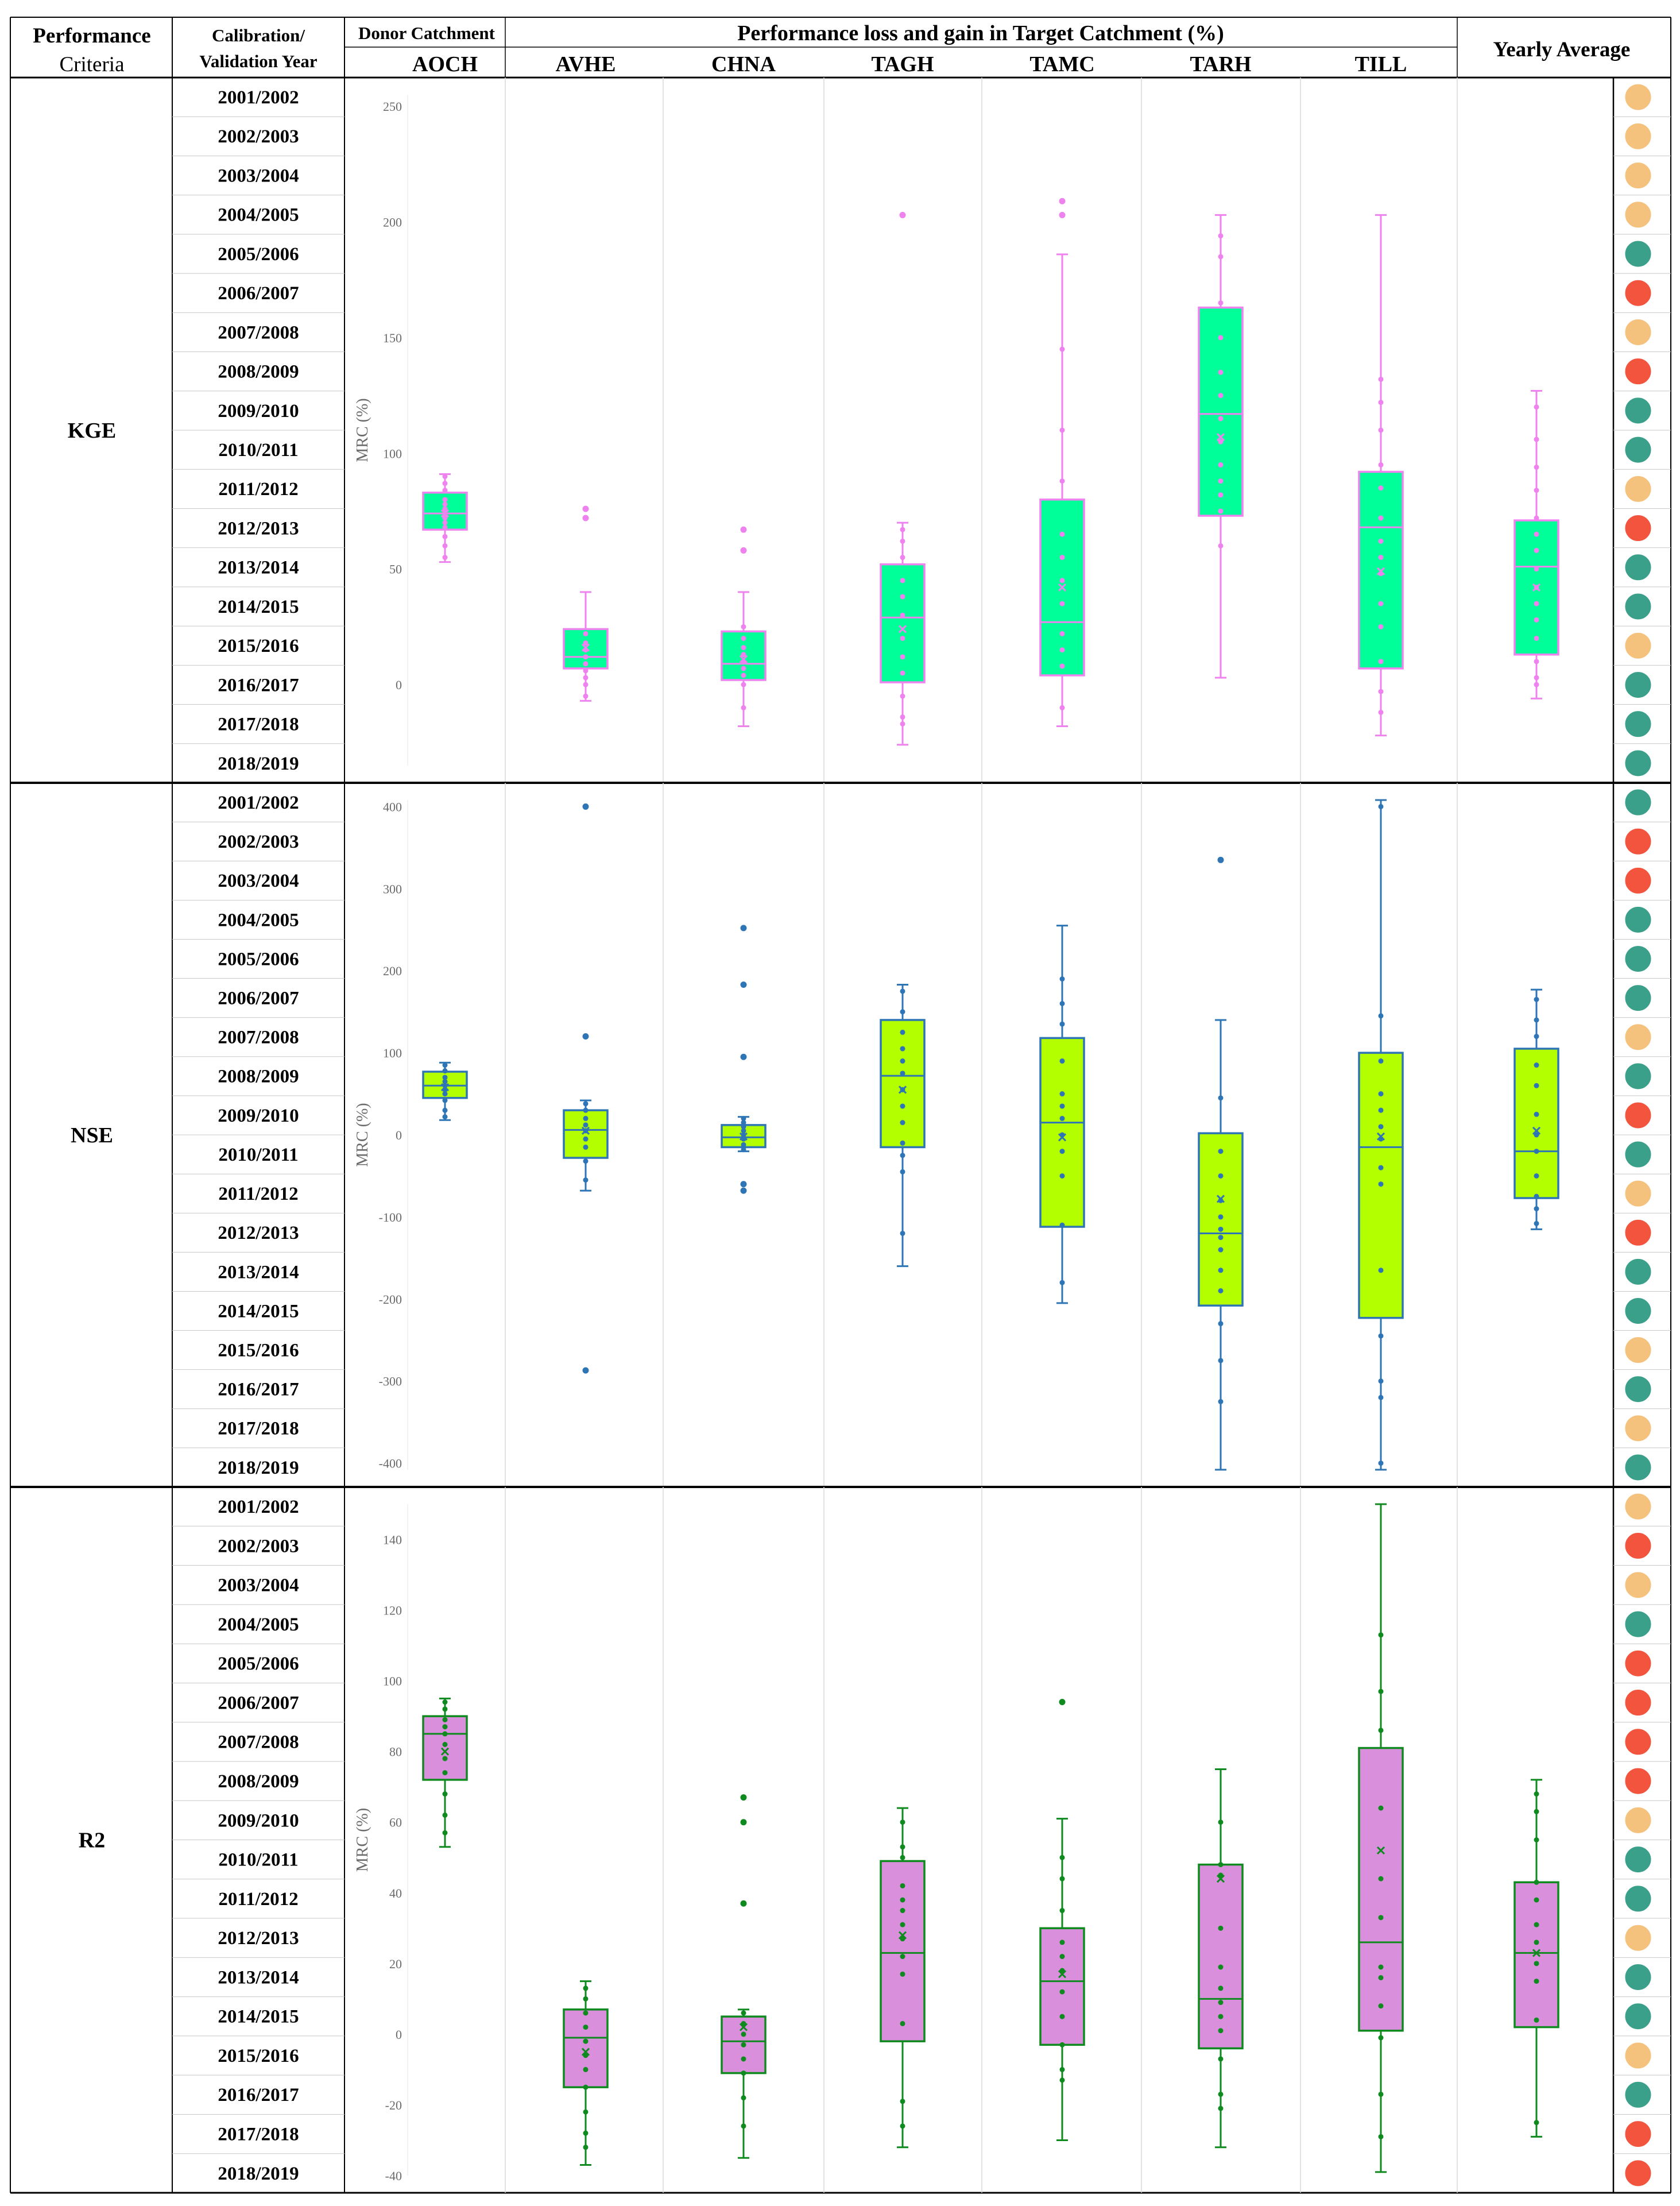 Image resolution: width=1680 pixels, height=2206 pixels. I want to click on catchment-header-aoch: AOCH, so click(445, 64).